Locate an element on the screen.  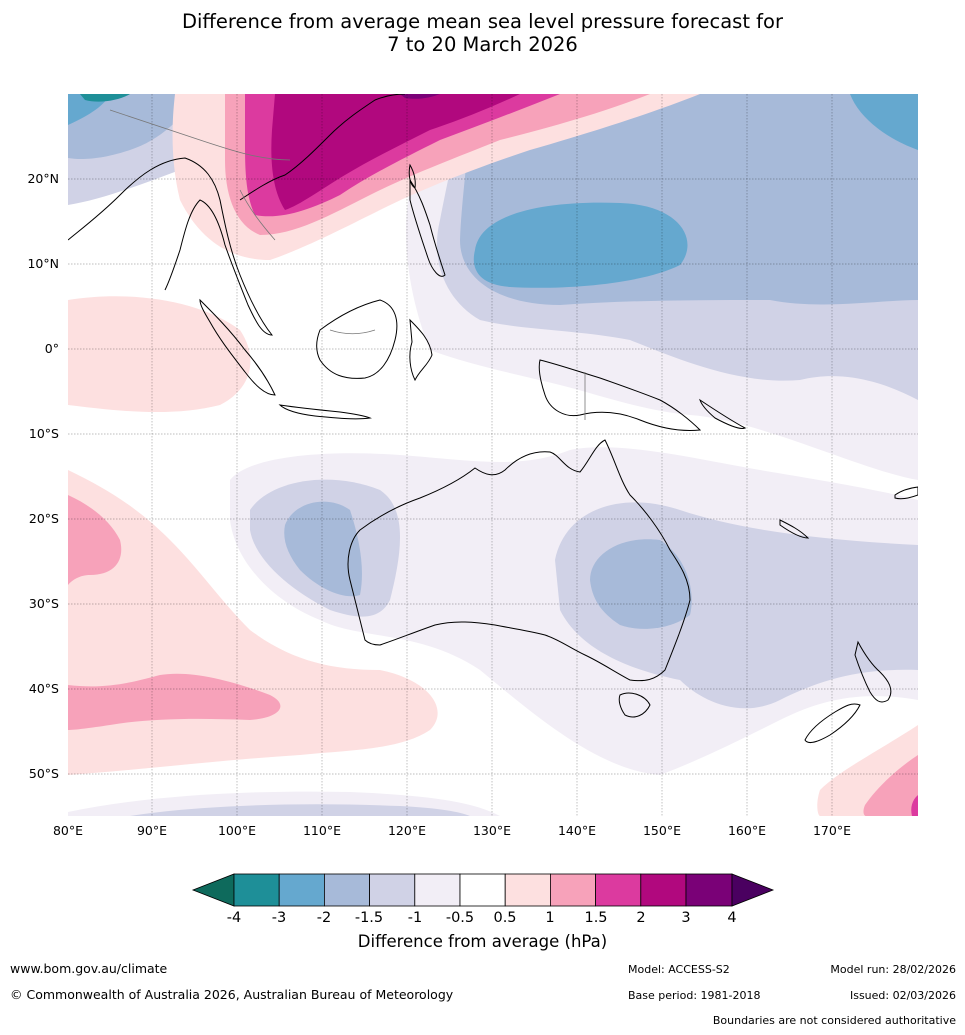
coastline-new-zealand-north is located at coordinates (873, 671).